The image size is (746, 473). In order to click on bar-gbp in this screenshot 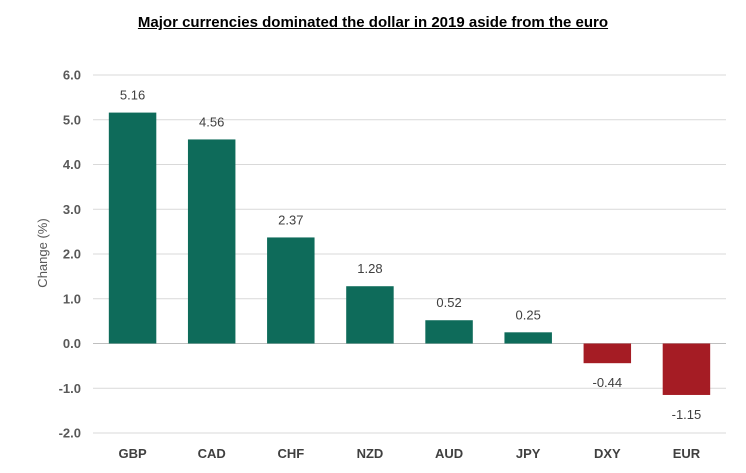, I will do `click(132, 228)`.